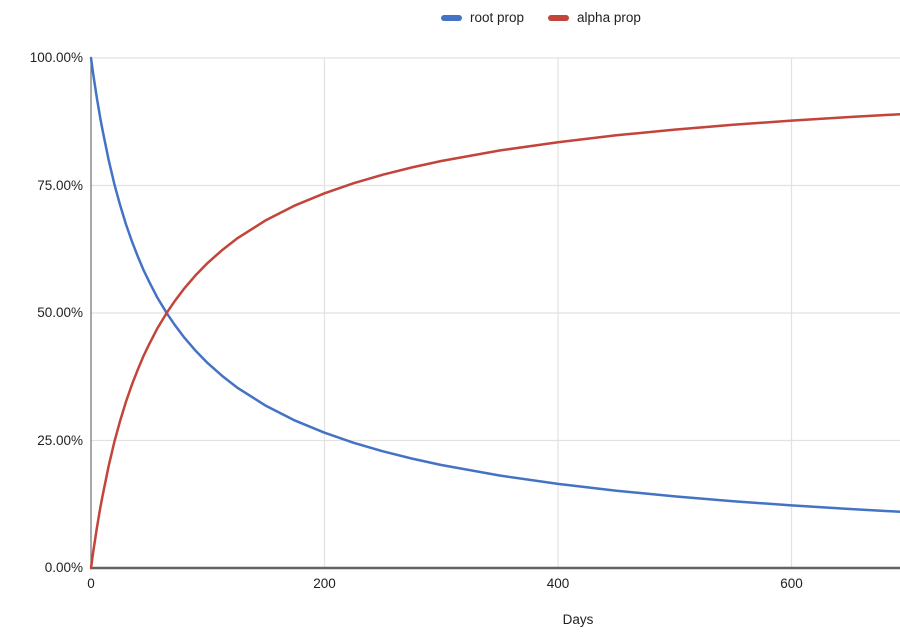 This screenshot has width=900, height=642. Describe the element at coordinates (63, 567) in the screenshot. I see `y-tick-label-0: 0.00%` at that location.